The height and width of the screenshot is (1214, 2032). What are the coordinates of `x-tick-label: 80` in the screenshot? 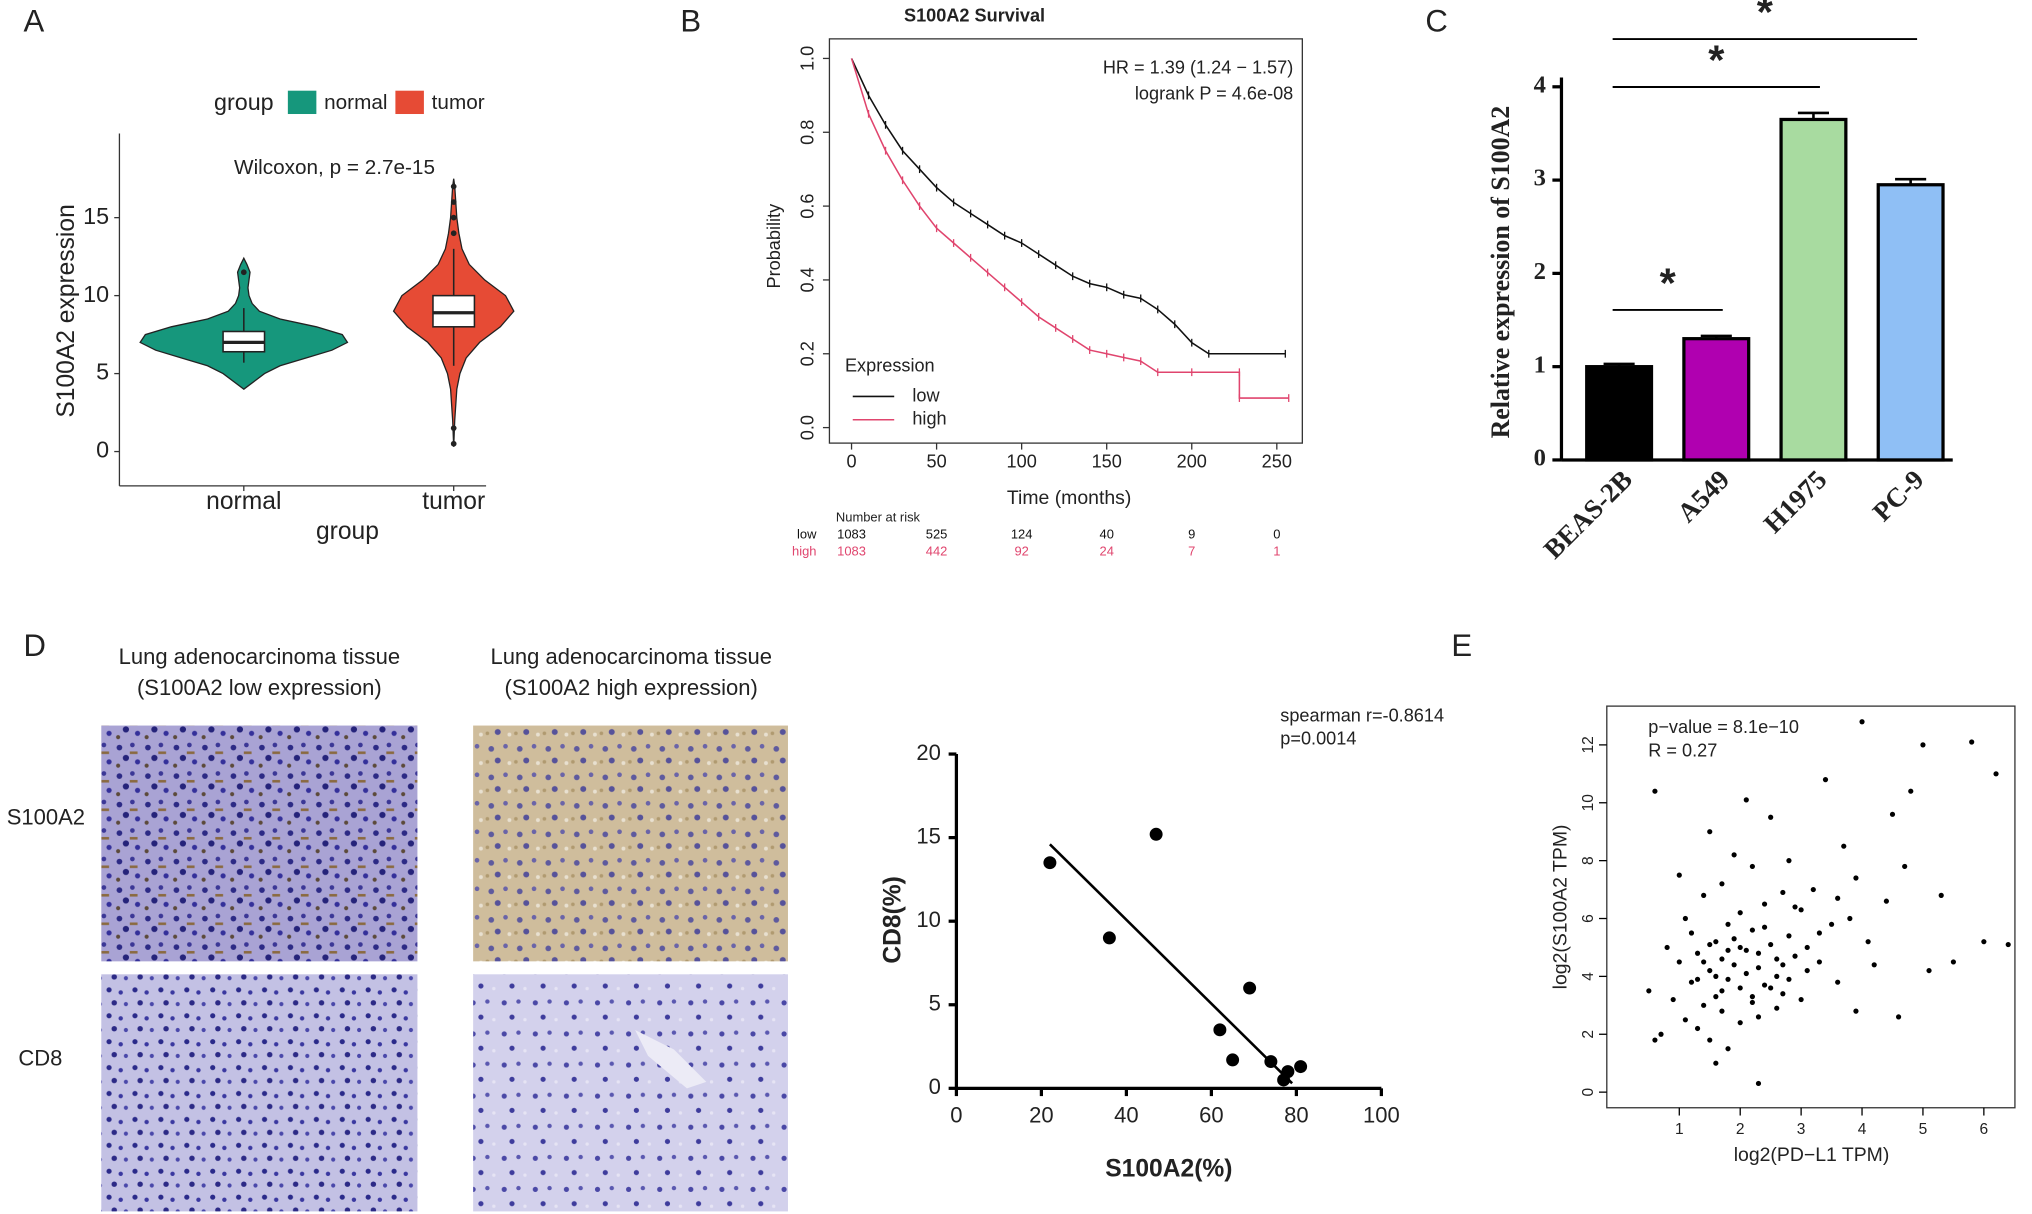 It's located at (1296, 1115).